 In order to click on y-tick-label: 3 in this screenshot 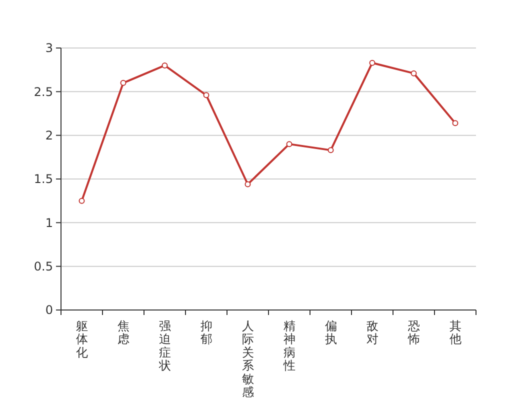, I will do `click(49, 48)`.